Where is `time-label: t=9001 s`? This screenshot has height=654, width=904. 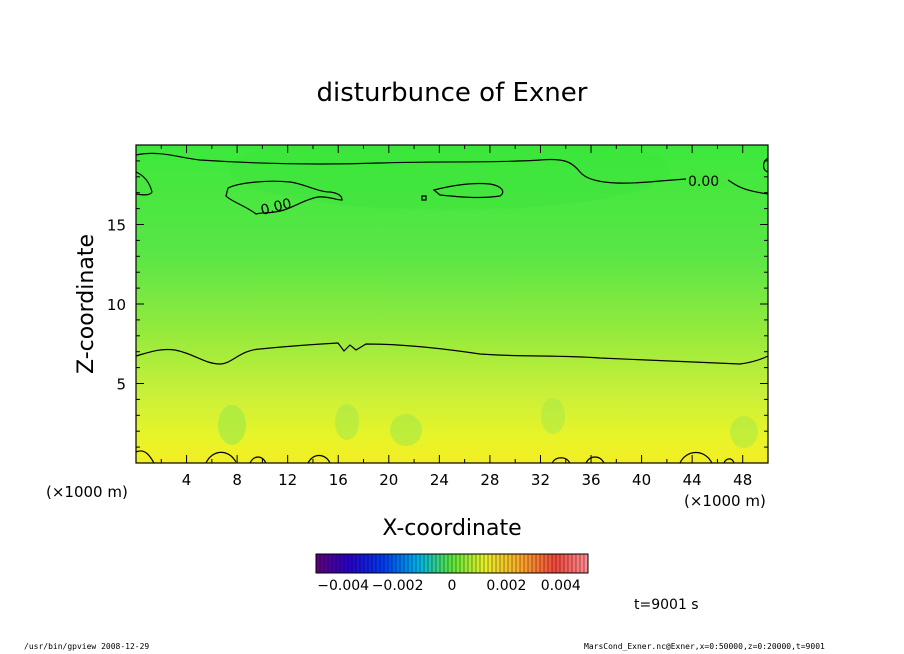
time-label: t=9001 s is located at coordinates (666, 605).